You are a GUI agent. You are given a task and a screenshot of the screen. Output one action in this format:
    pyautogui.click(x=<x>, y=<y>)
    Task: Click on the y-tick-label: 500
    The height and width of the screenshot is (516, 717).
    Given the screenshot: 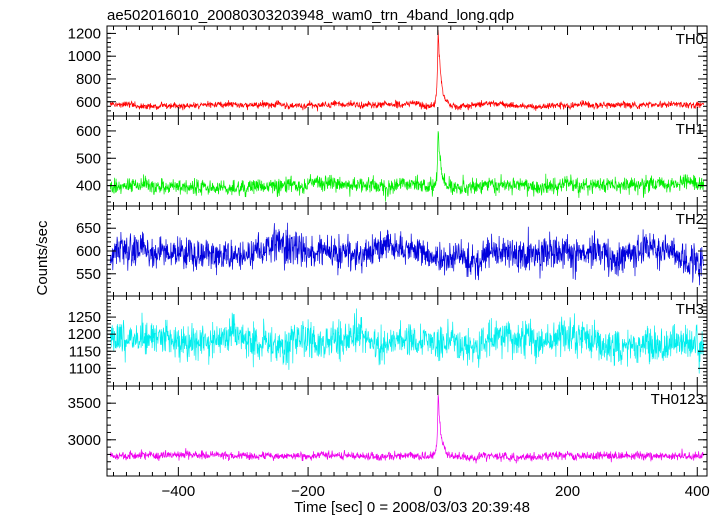 What is the action you would take?
    pyautogui.click(x=88, y=158)
    